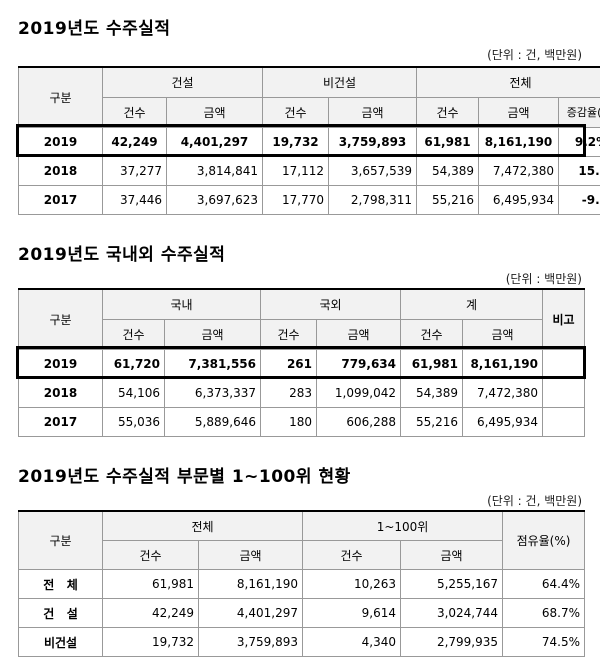  What do you see at coordinates (372, 170) in the screenshot?
I see `cell-amount: 3,657,539` at bounding box center [372, 170].